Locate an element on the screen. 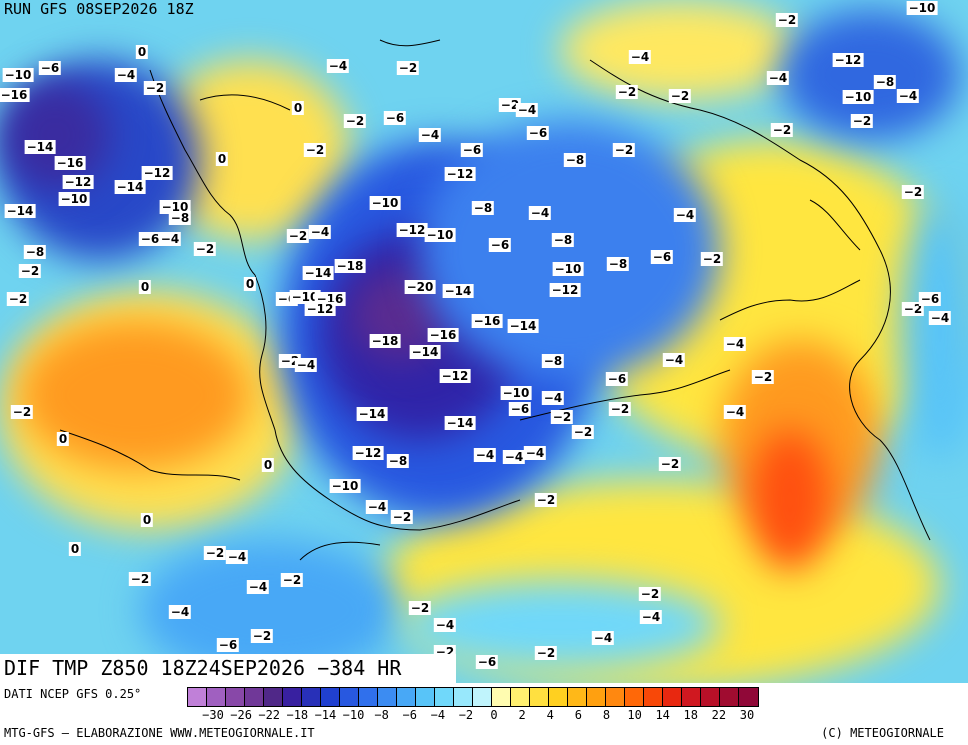 This screenshot has height=745, width=968. map-title: DIF TMP Z850 18Z24SEP2026 −384 HR is located at coordinates (228, 668).